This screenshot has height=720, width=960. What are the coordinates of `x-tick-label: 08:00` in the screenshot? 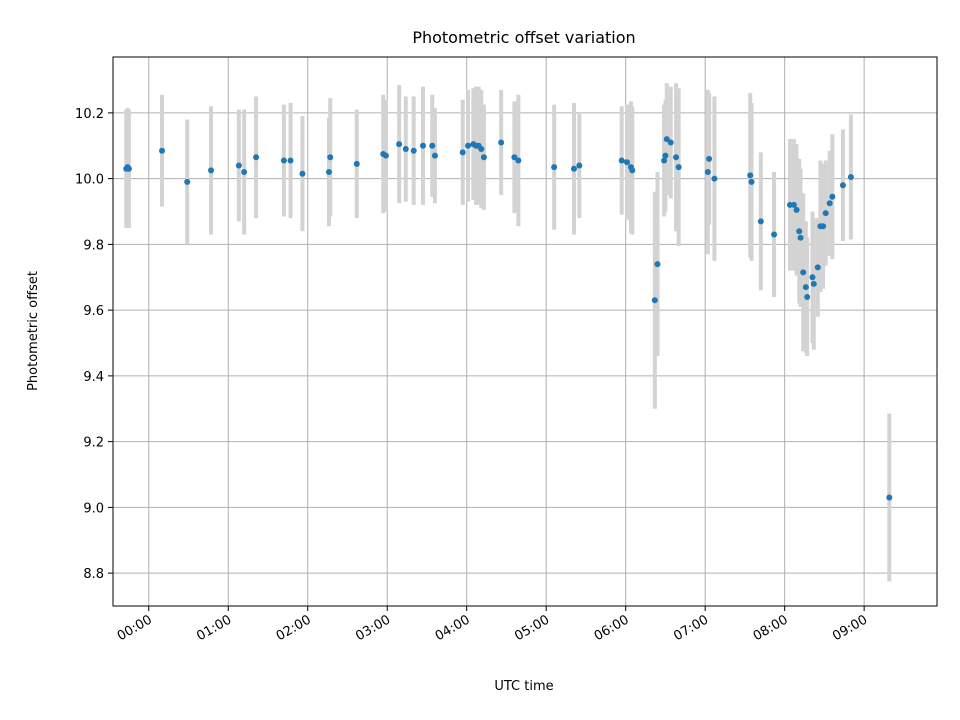 It's located at (771, 628).